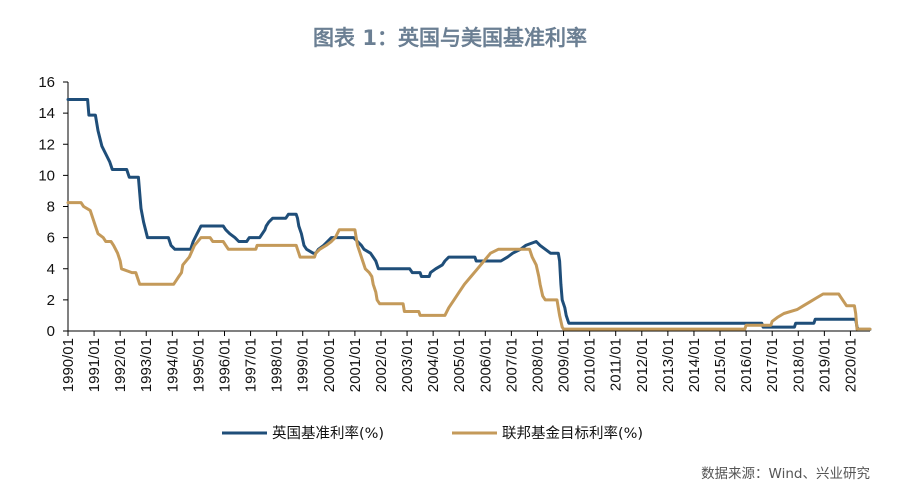 The image size is (900, 489). Describe the element at coordinates (485, 365) in the screenshot. I see `x-tick-label: 2006/01` at that location.